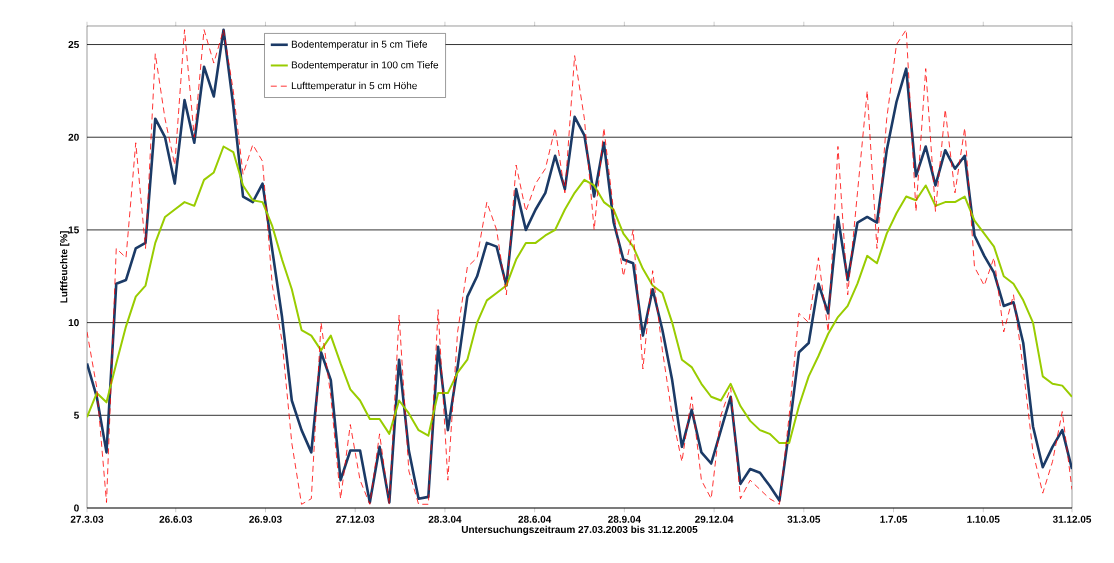  I want to click on y-tick-label: 20, so click(73, 137).